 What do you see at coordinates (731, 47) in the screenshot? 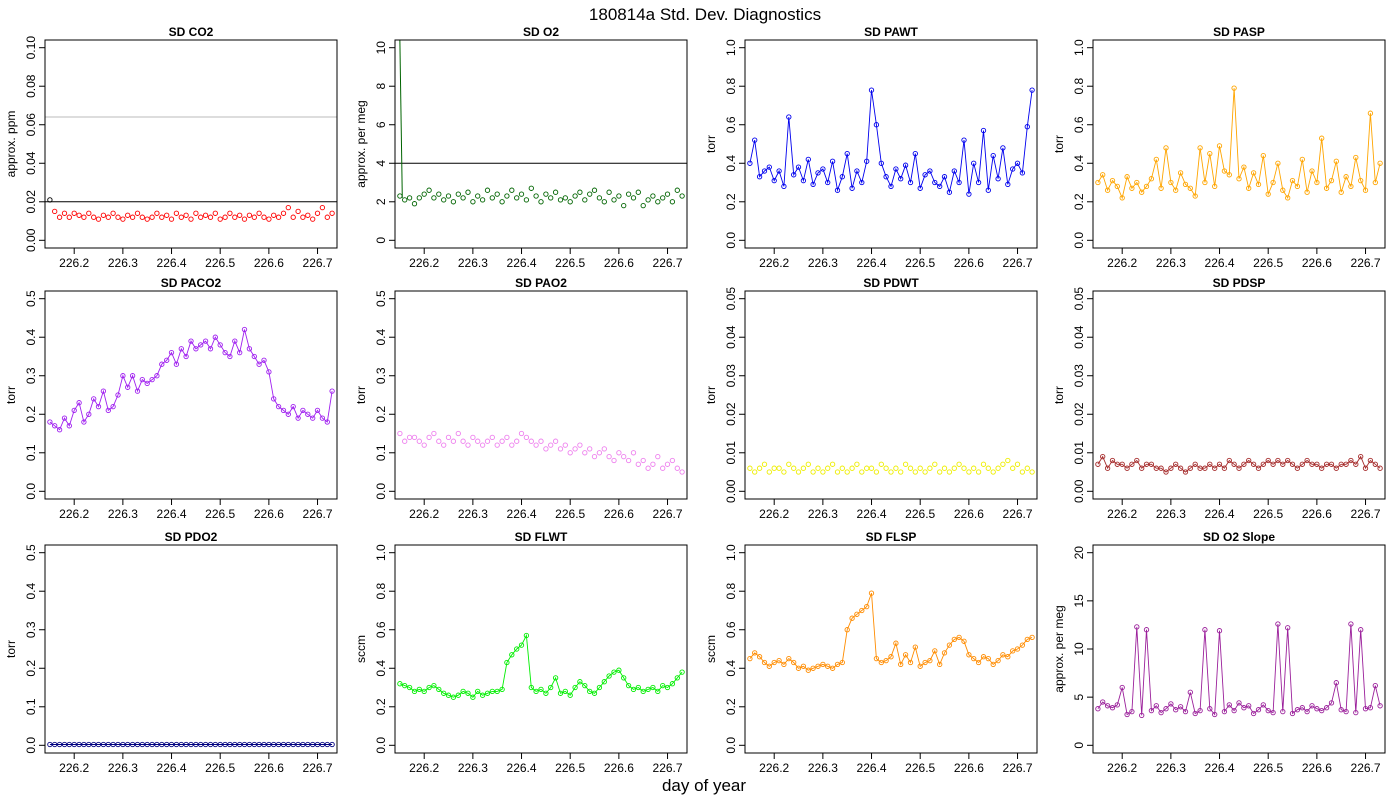
I see `y-tick-label: 1.0` at bounding box center [731, 47].